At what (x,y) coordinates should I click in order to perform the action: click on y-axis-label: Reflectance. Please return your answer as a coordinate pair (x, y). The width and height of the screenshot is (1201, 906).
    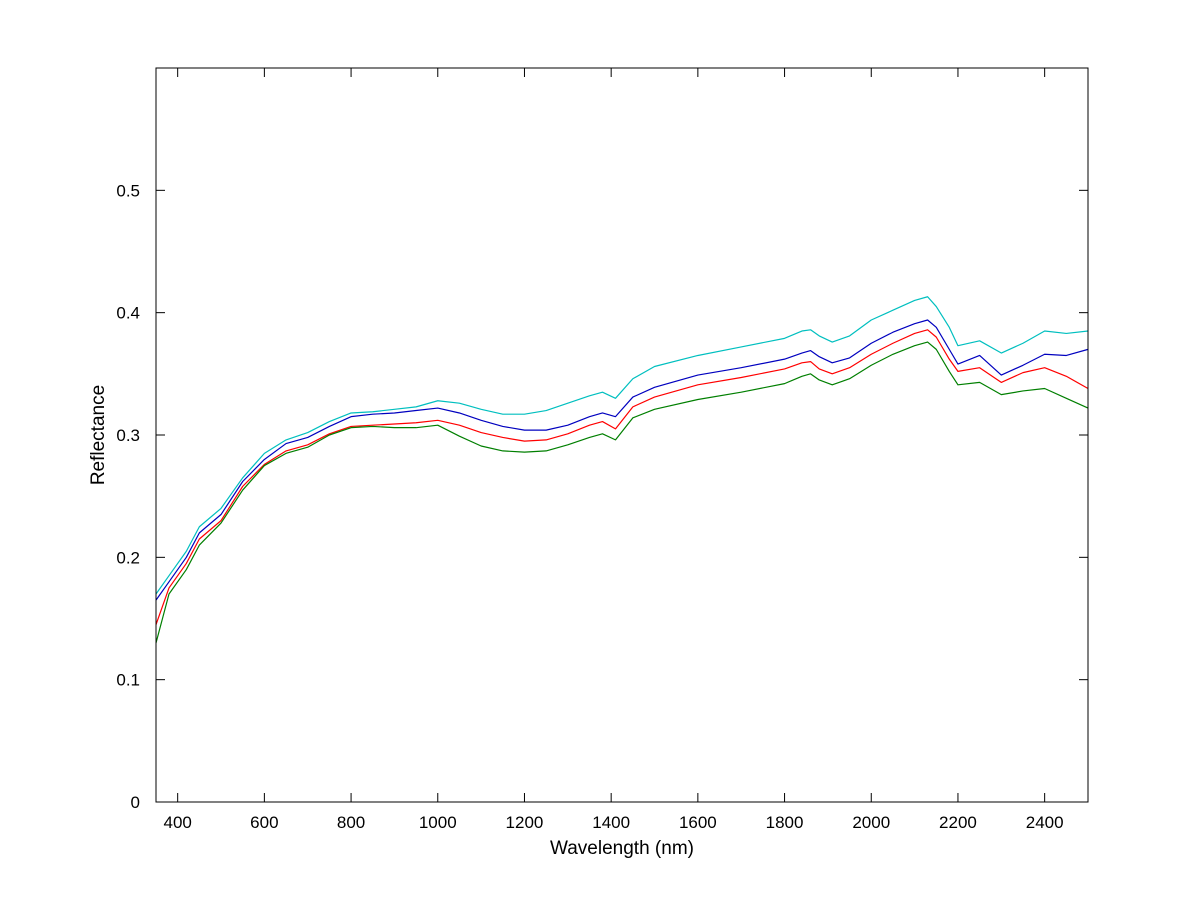
    Looking at the image, I should click on (98, 435).